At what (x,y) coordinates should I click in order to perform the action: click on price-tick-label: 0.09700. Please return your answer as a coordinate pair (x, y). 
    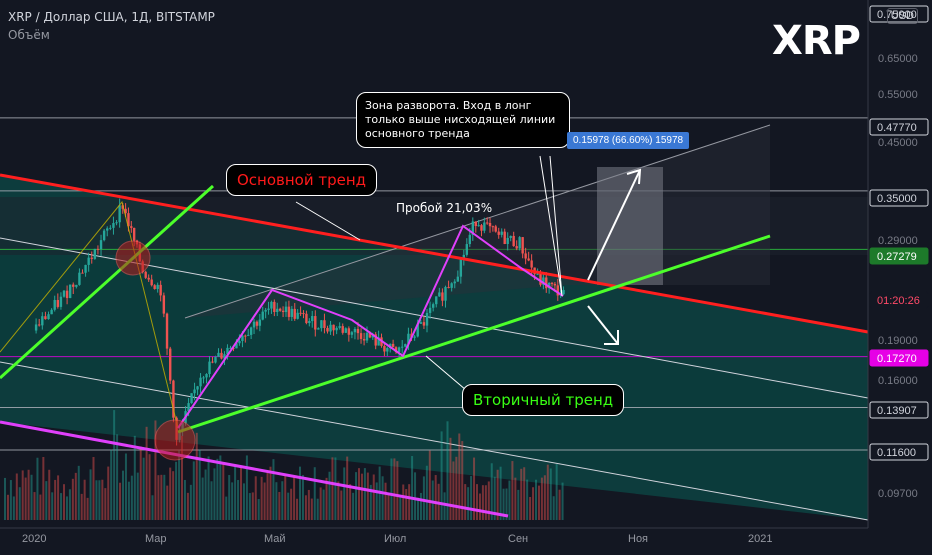
    Looking at the image, I should click on (898, 494).